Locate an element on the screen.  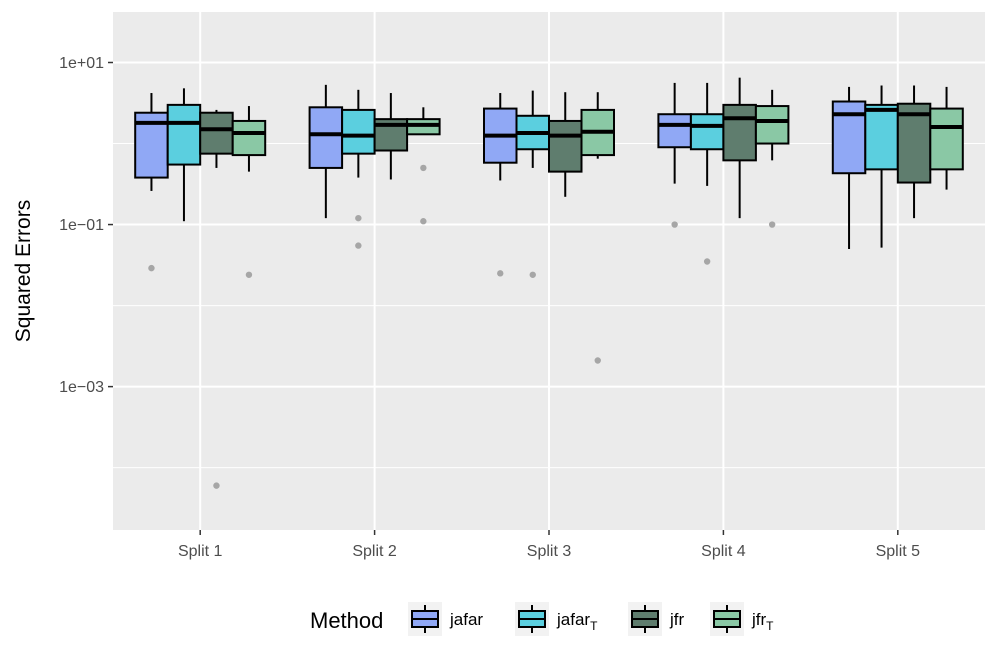
x-axis: Split 1 Split 2 Split 3 Split 4 Split 5 is located at coordinates (549, 545).